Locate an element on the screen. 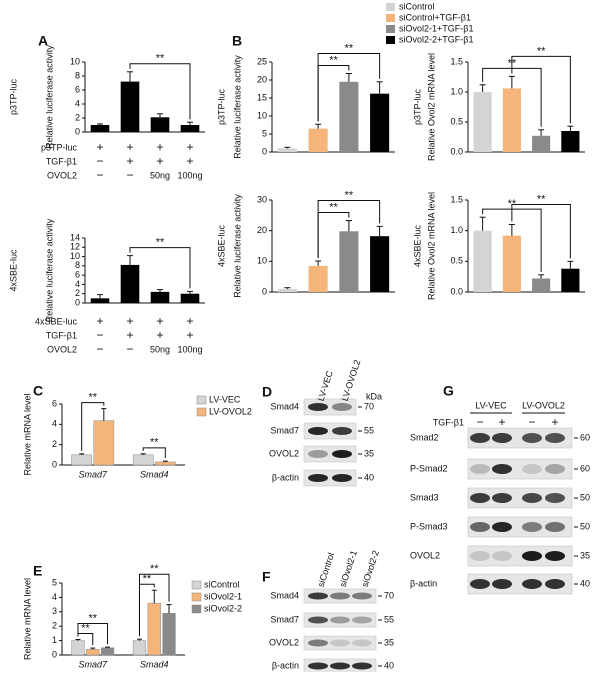 The height and width of the screenshot is (677, 600). panel-label: A is located at coordinates (43, 41).